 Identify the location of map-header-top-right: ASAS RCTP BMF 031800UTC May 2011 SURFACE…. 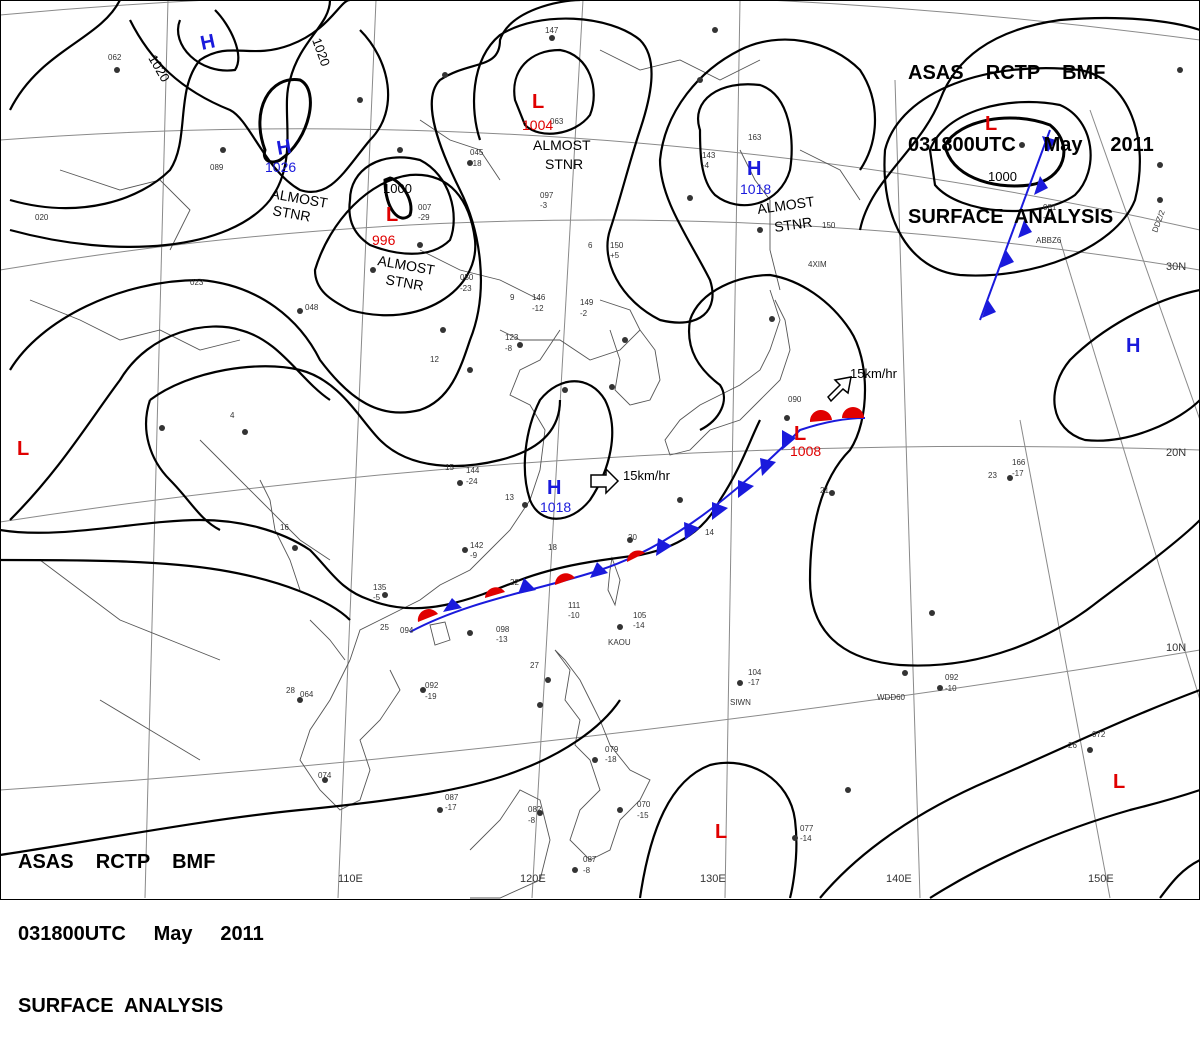
(1031, 133).